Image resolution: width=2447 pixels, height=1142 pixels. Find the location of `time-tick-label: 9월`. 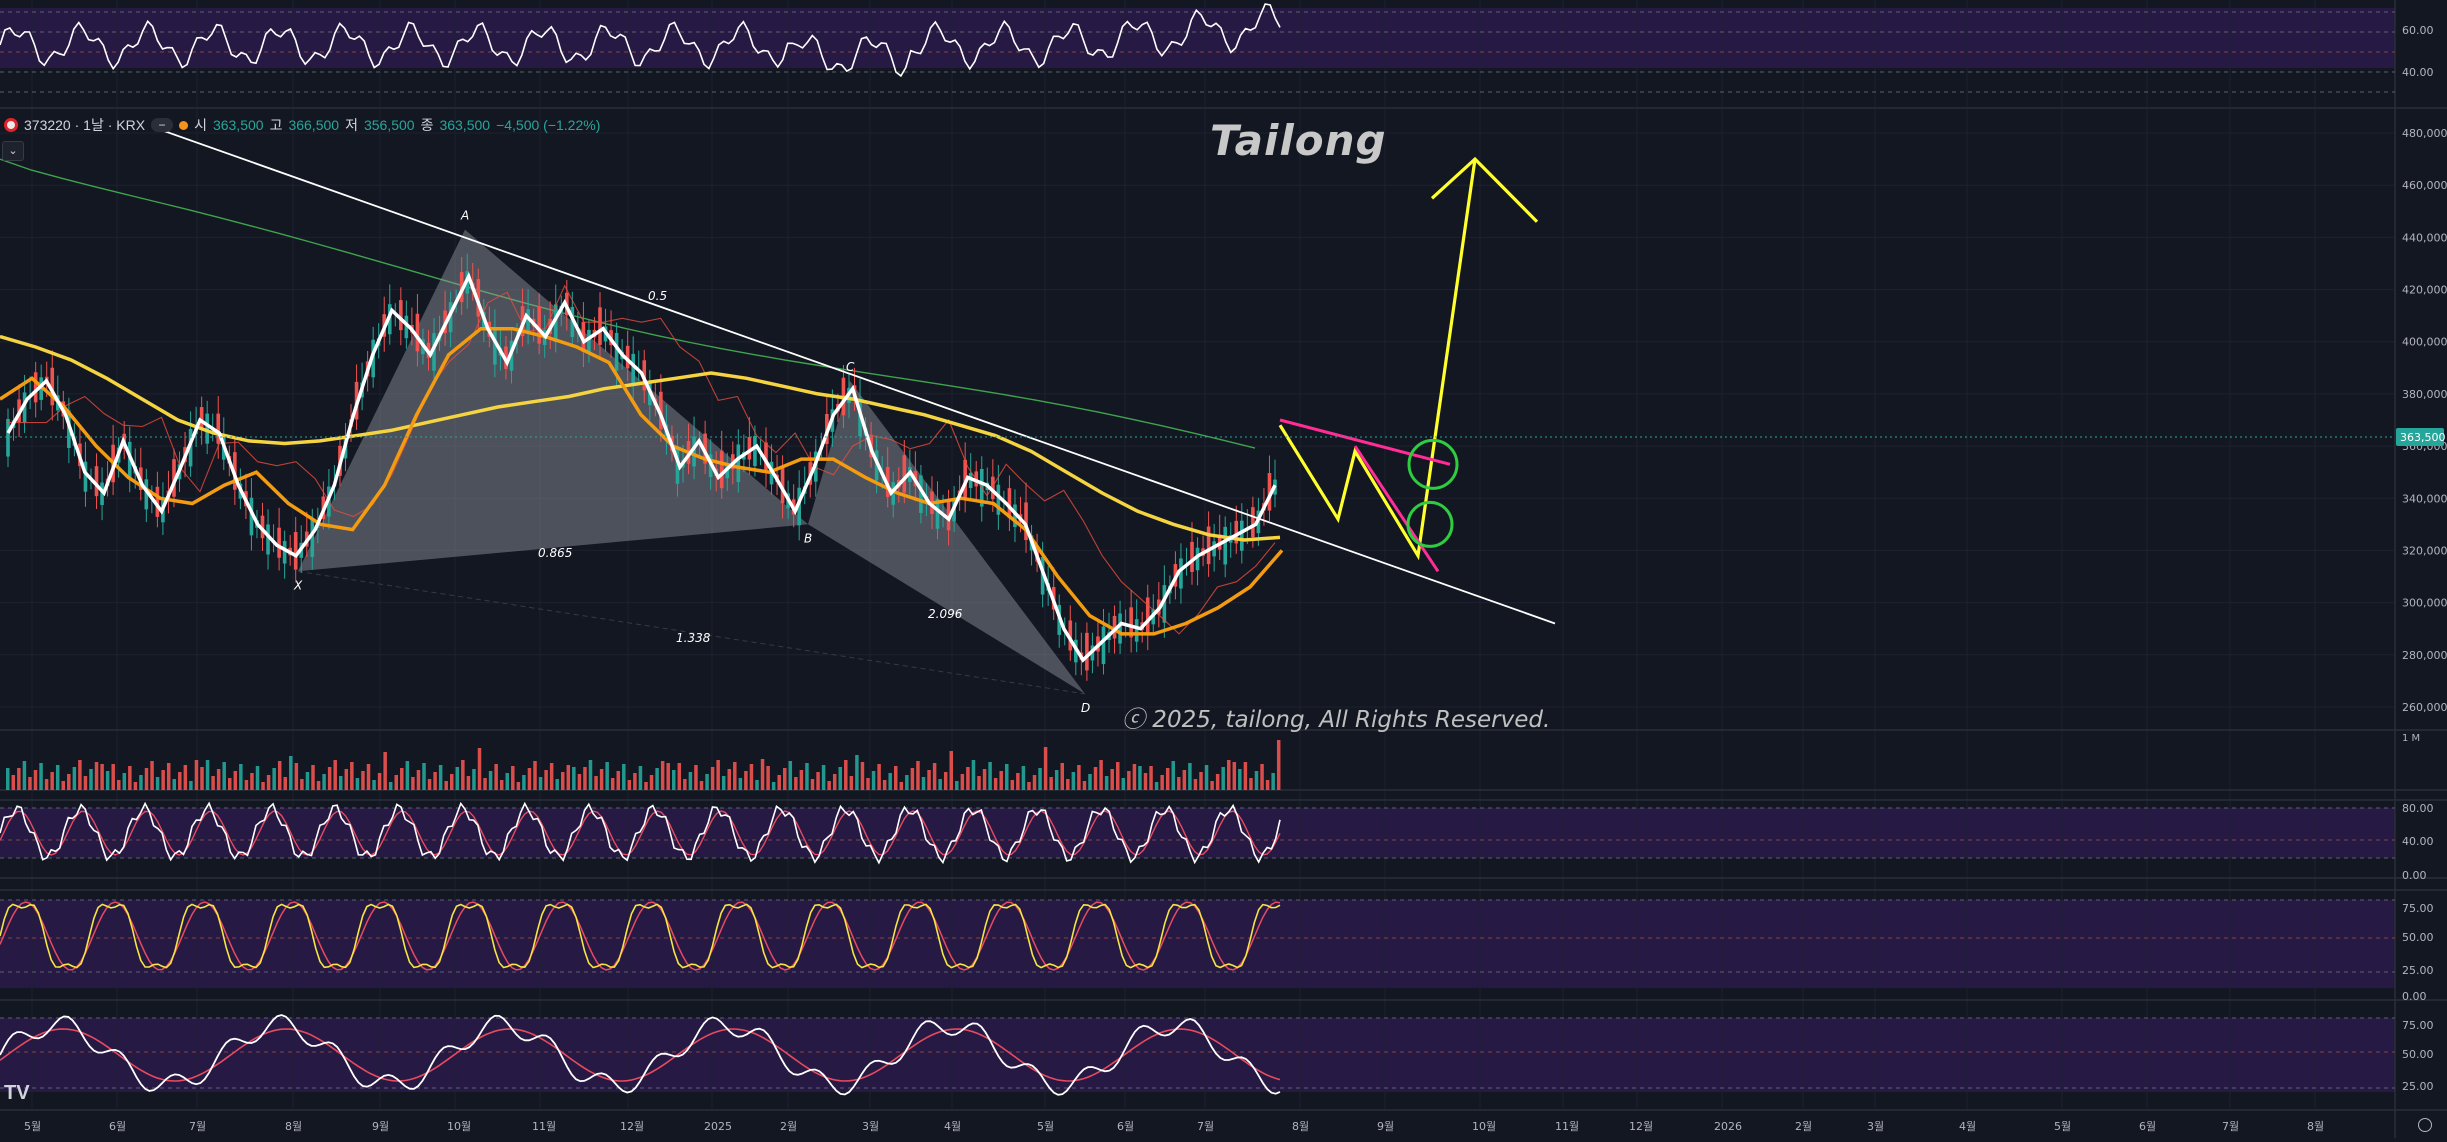

time-tick-label: 9월 is located at coordinates (1385, 1126).